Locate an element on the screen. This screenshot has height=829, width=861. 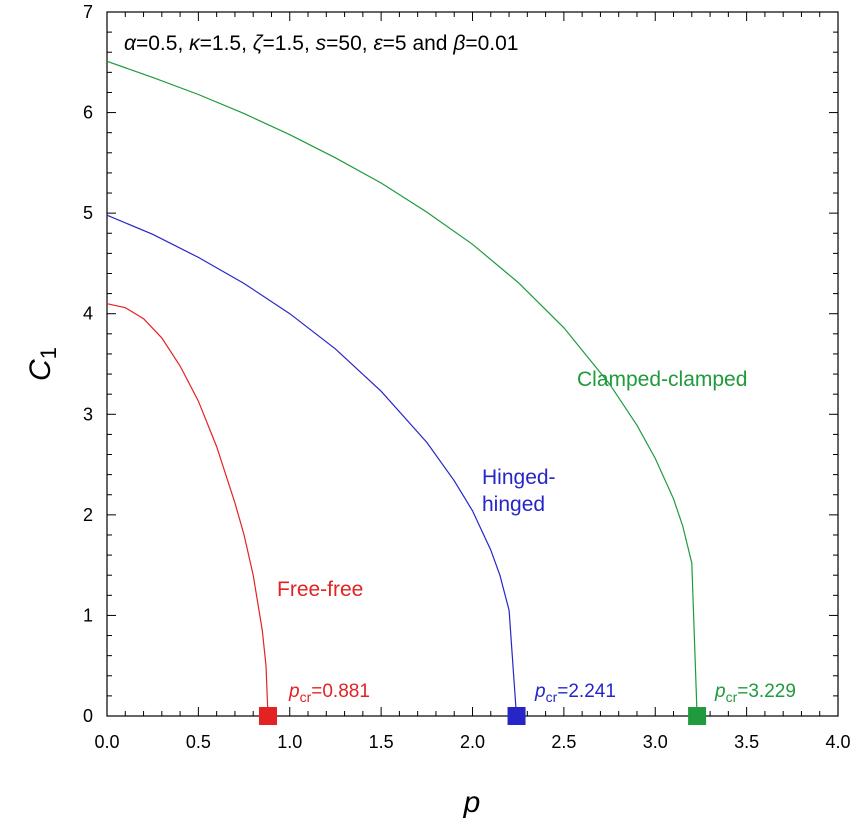
x-tick-label: 2.5 is located at coordinates (563, 742).